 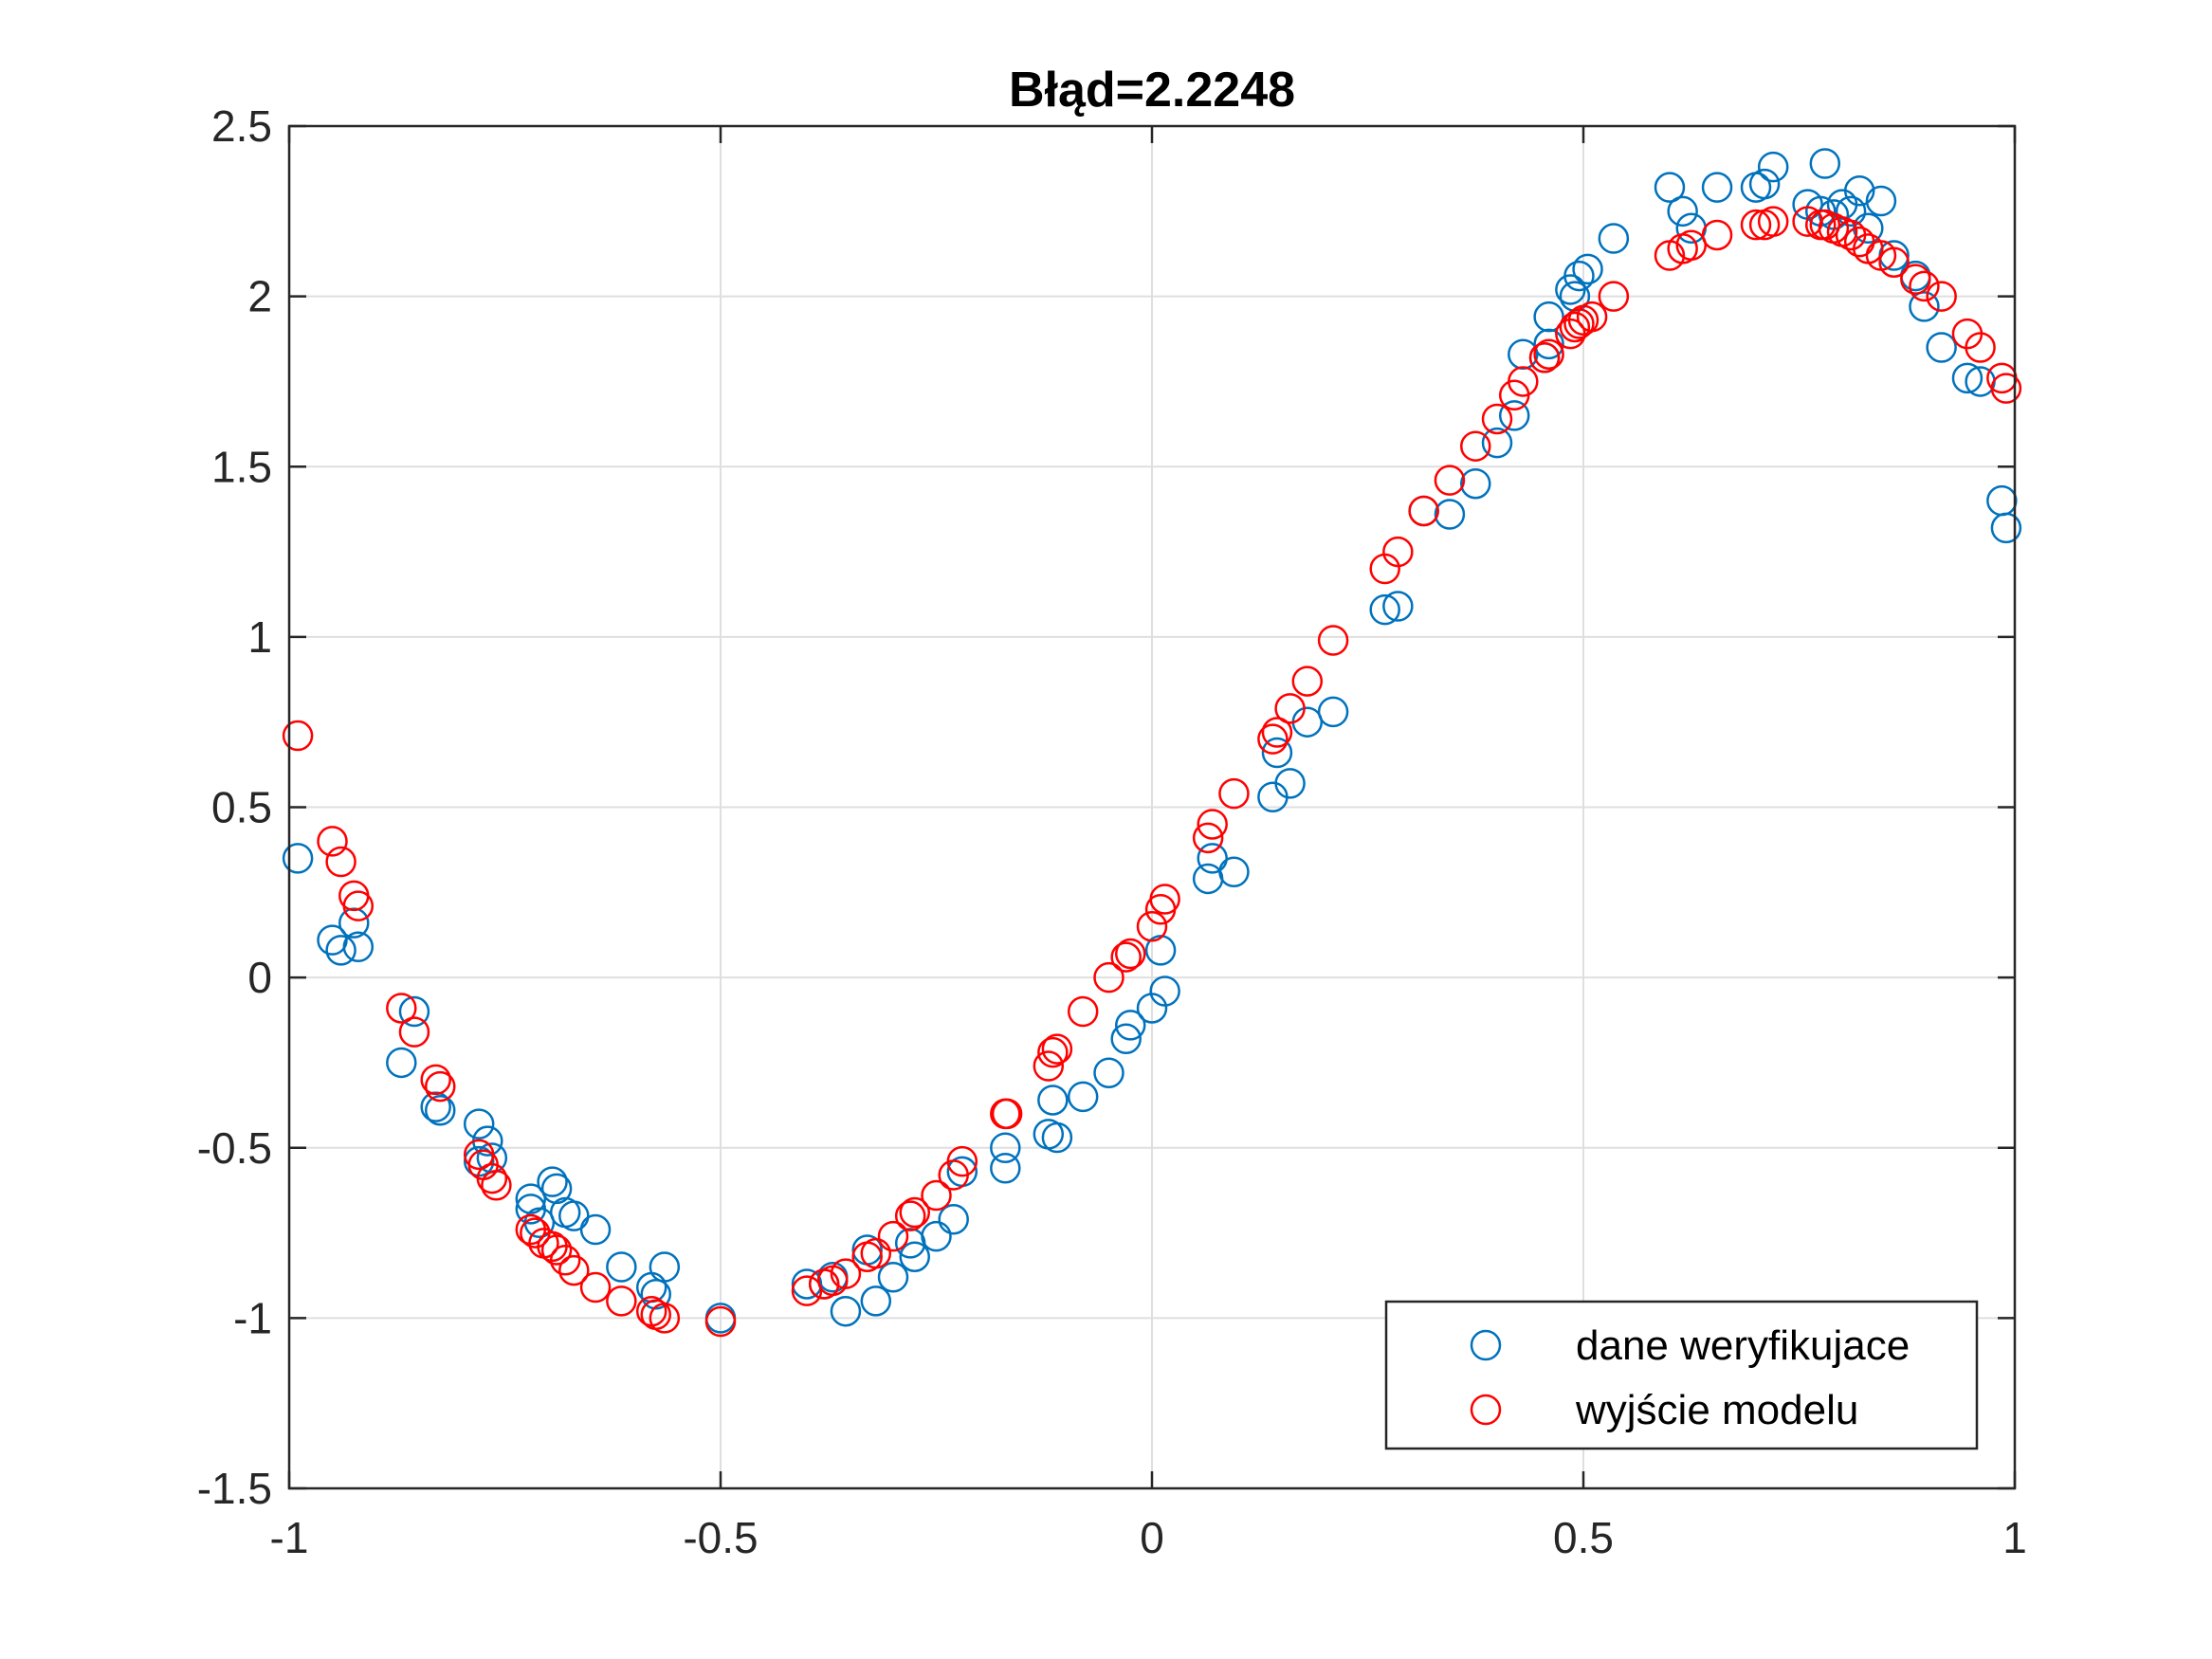 What do you see at coordinates (1486, 1410) in the screenshot?
I see `legend-marker-wyjscie-modelu` at bounding box center [1486, 1410].